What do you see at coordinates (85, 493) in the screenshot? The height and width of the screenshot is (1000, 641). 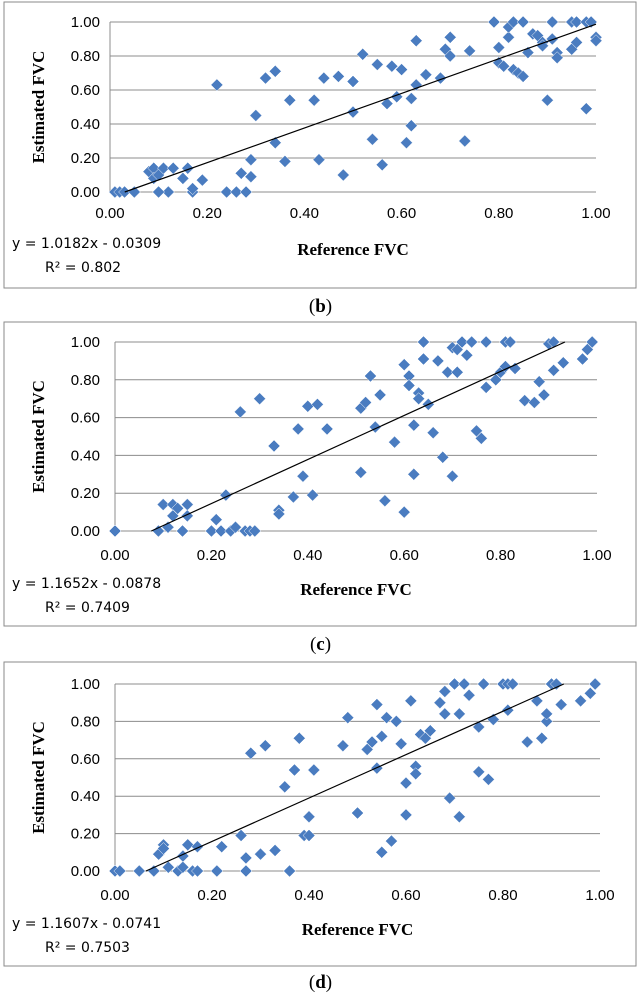 I see `y-tick-label: 0.20` at bounding box center [85, 493].